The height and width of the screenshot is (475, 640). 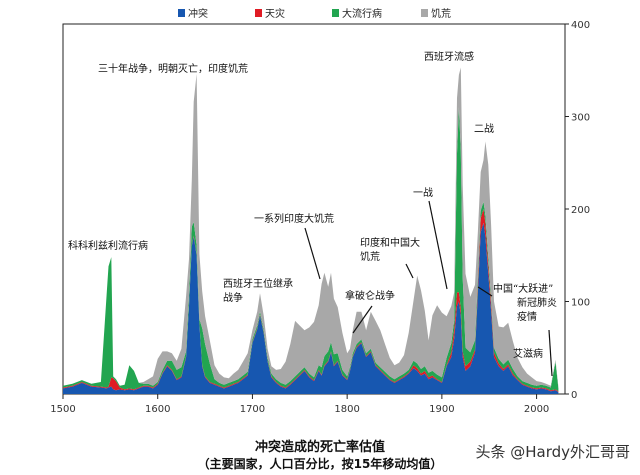 What do you see at coordinates (108, 245) in the screenshot?
I see `annotation-cocoliztli: 科科利兹利流行病` at bounding box center [108, 245].